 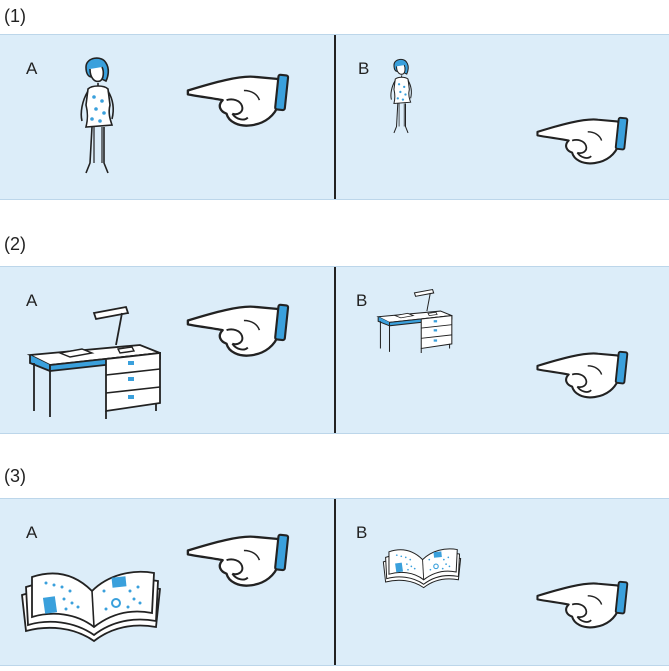 What do you see at coordinates (15, 244) in the screenshot?
I see `section-label-2: (2)` at bounding box center [15, 244].